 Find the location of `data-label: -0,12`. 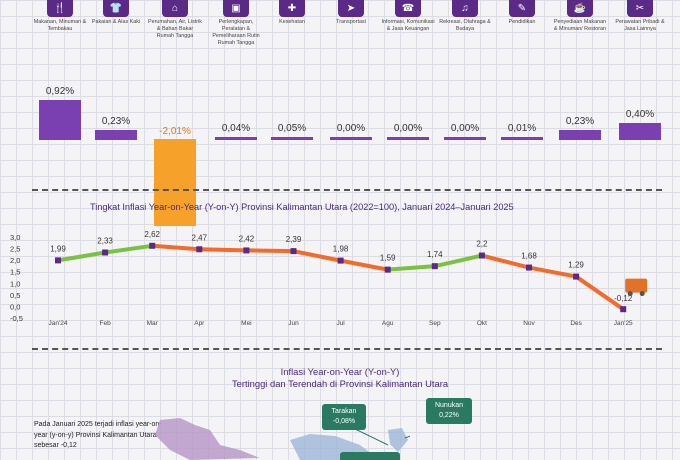

data-label: -0,12 is located at coordinates (623, 298).